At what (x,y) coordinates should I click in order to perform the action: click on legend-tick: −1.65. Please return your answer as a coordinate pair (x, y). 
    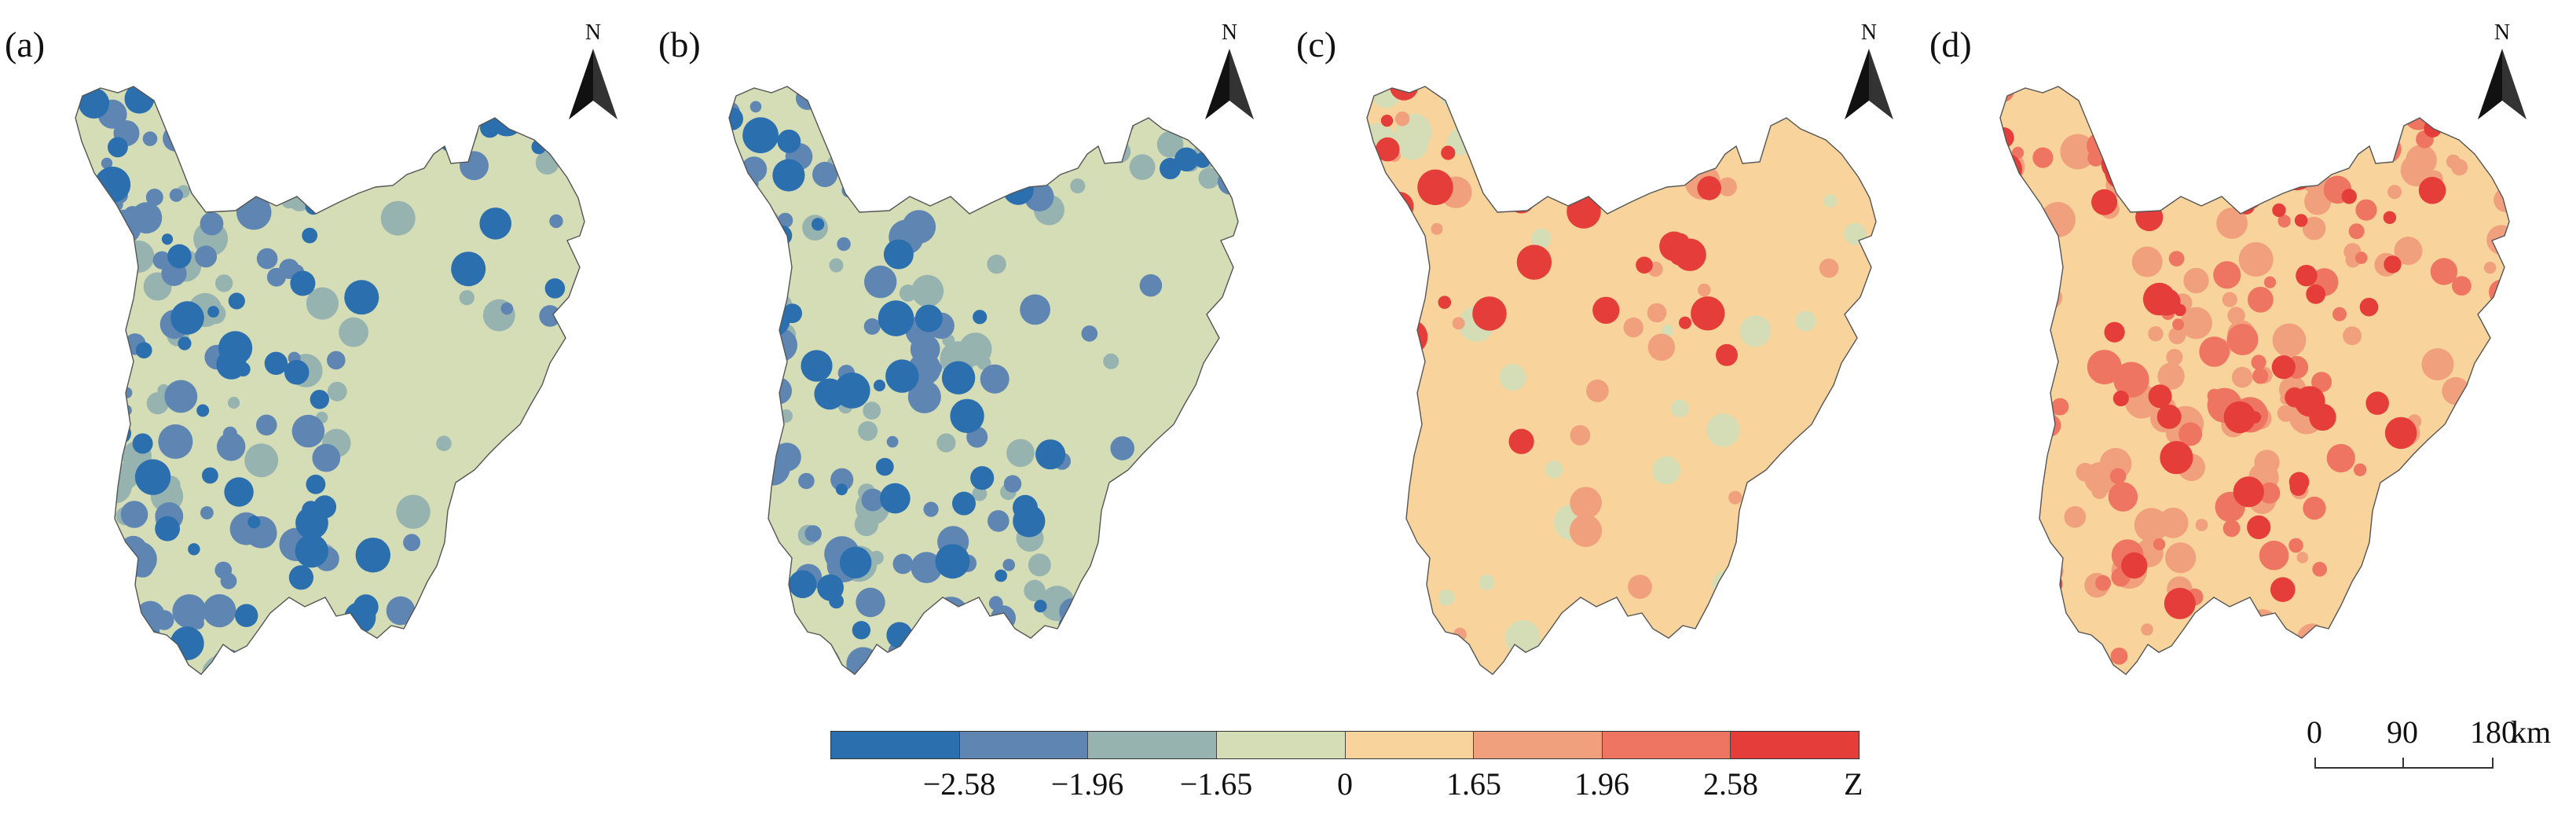
    Looking at the image, I should click on (1216, 784).